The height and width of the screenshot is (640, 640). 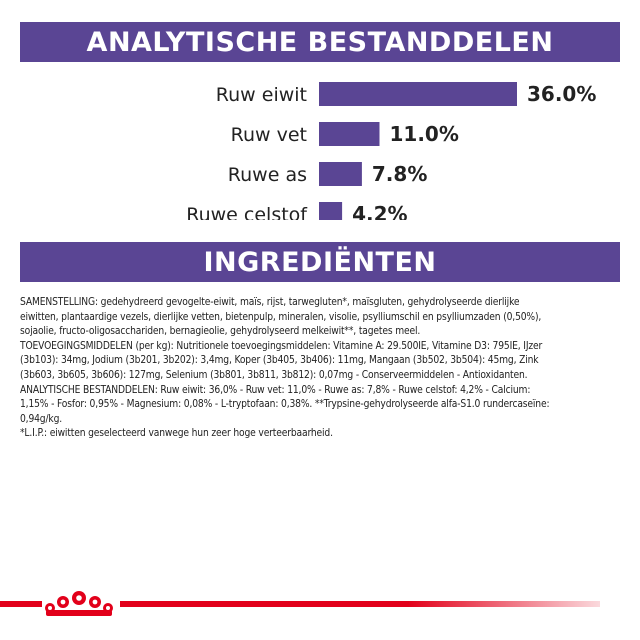 I want to click on bar-category-label: Ruw eiwit, so click(x=261, y=95).